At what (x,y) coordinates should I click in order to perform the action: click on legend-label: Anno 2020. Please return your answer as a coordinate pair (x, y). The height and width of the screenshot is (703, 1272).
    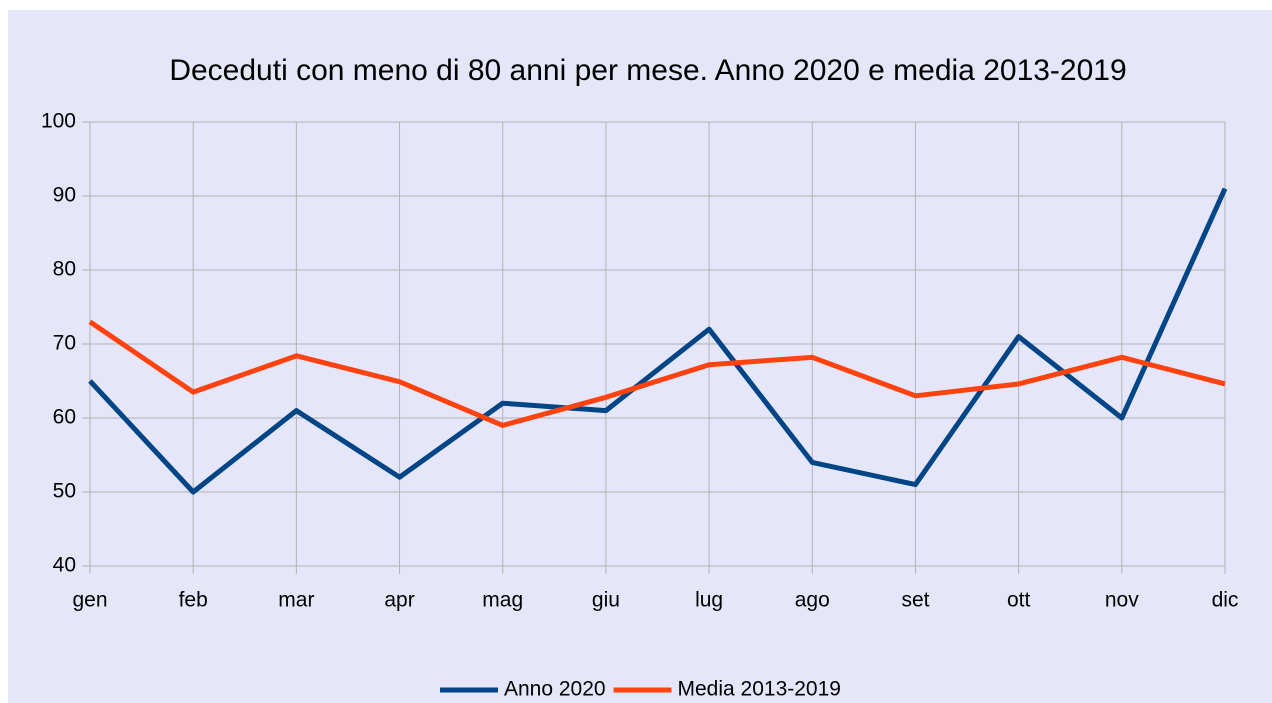
    Looking at the image, I should click on (555, 689).